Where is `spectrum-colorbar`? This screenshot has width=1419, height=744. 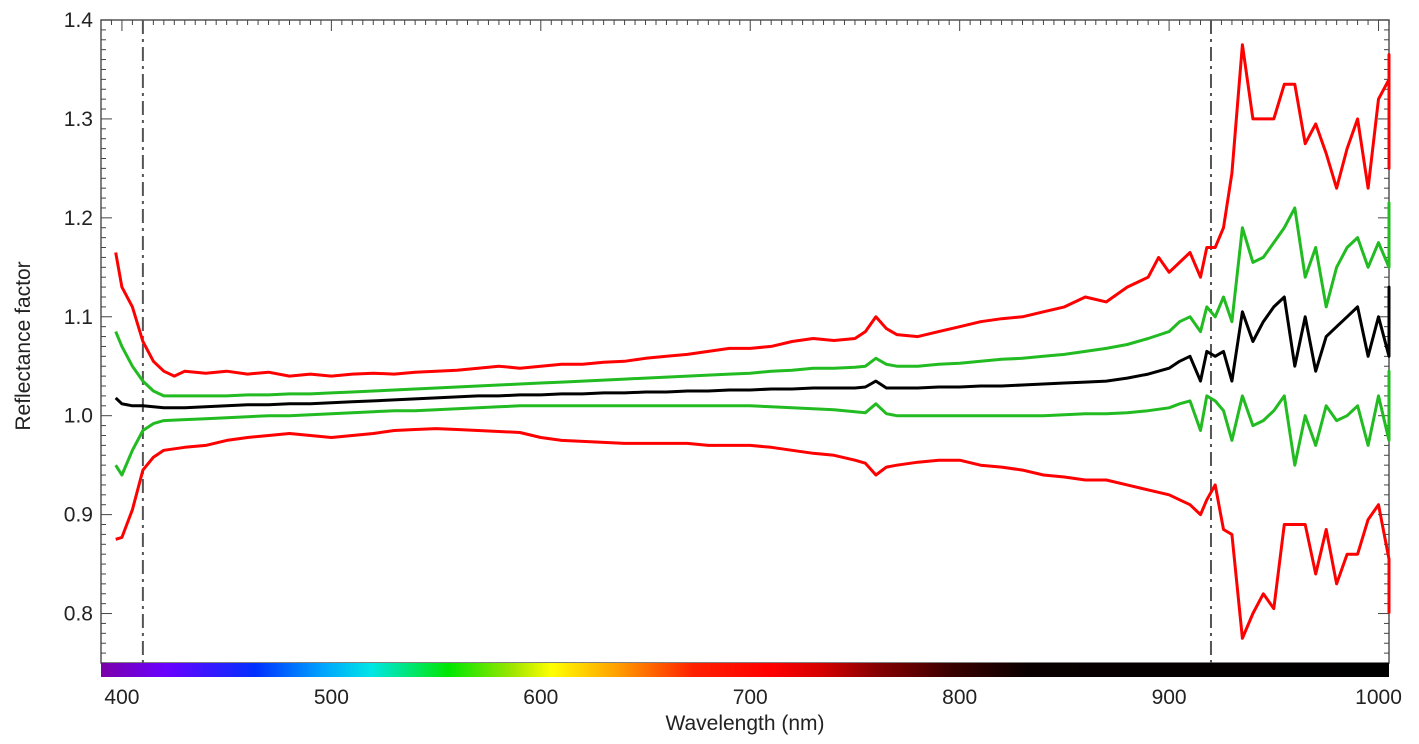 spectrum-colorbar is located at coordinates (745, 670).